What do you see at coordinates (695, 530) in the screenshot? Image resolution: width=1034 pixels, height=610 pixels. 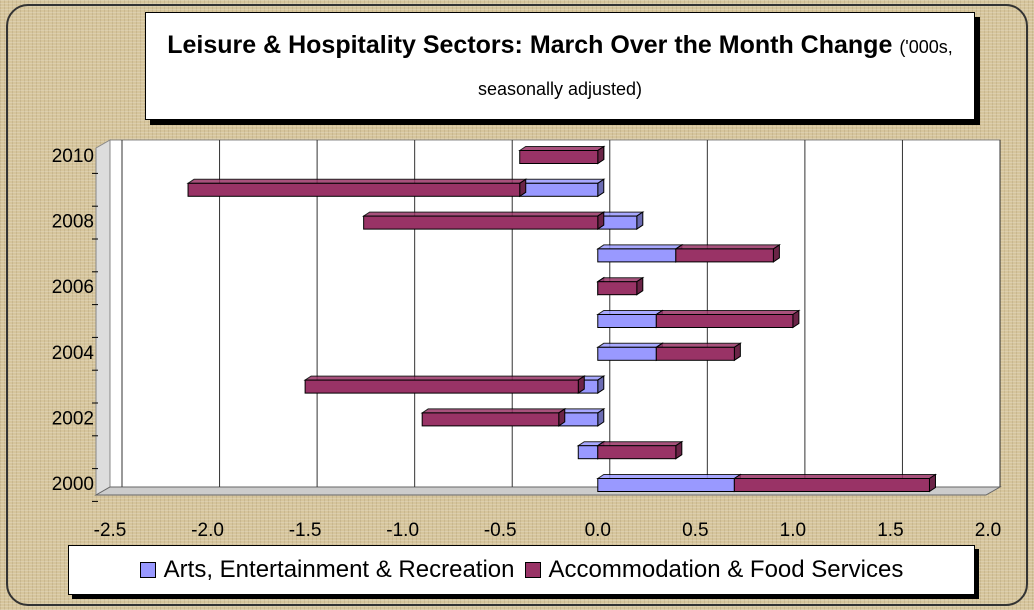 I see `x-tick-label: 0.5` at bounding box center [695, 530].